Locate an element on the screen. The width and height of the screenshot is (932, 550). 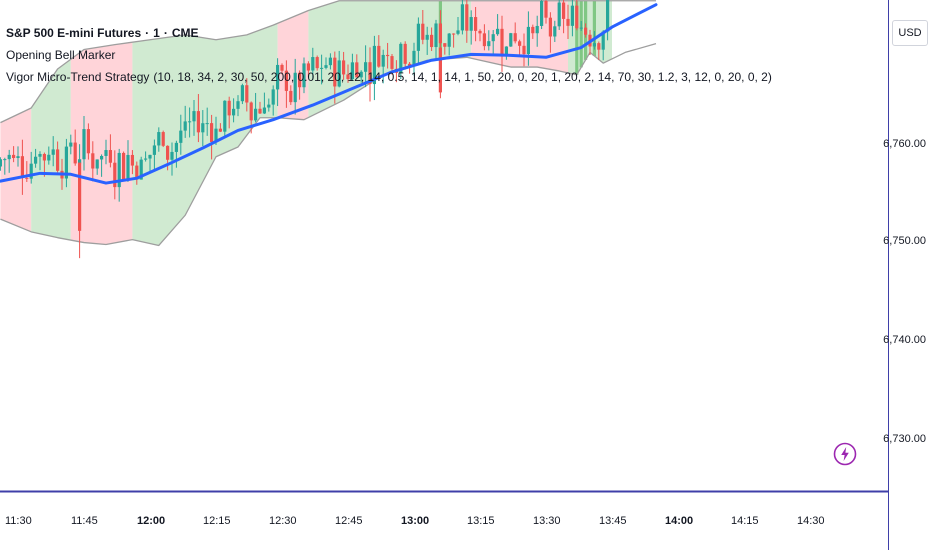
time-tick-label: 13:30 is located at coordinates (547, 521).